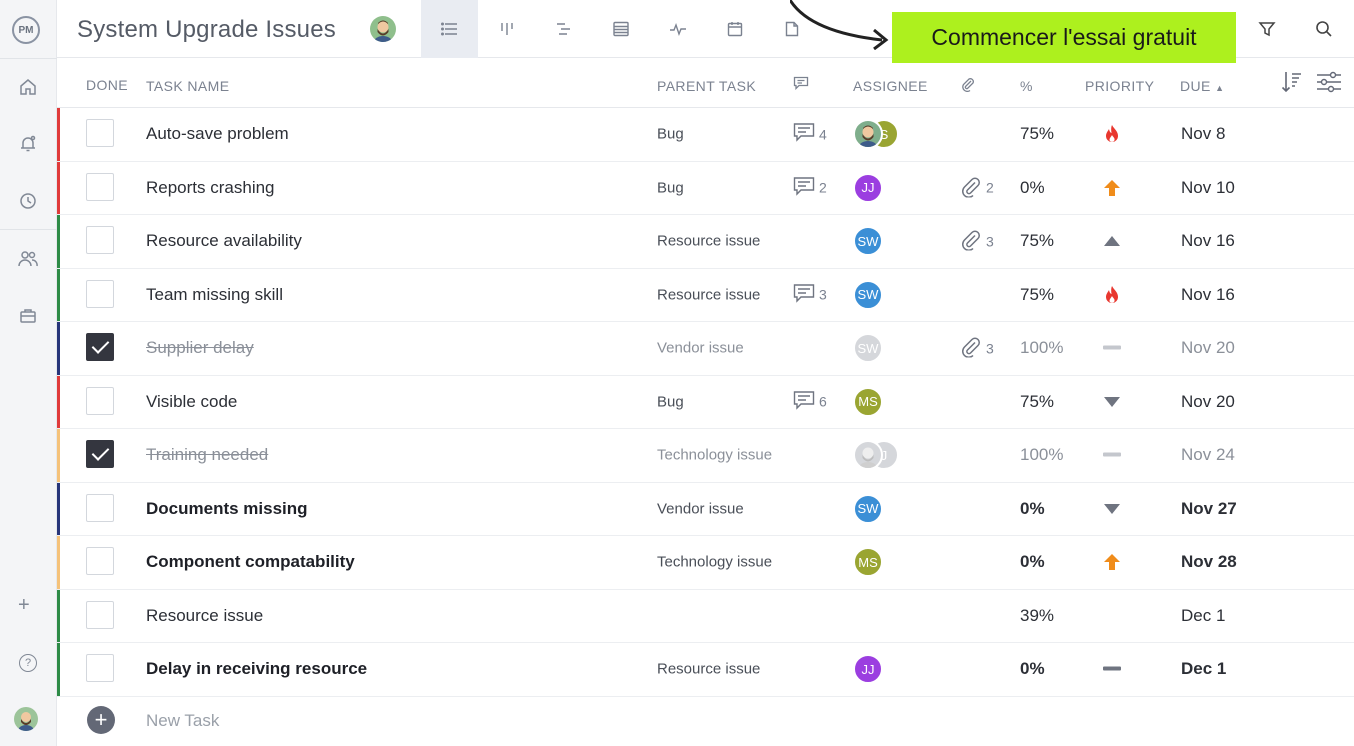 Image resolution: width=1354 pixels, height=746 pixels. What do you see at coordinates (28, 87) in the screenshot?
I see `home-icon` at bounding box center [28, 87].